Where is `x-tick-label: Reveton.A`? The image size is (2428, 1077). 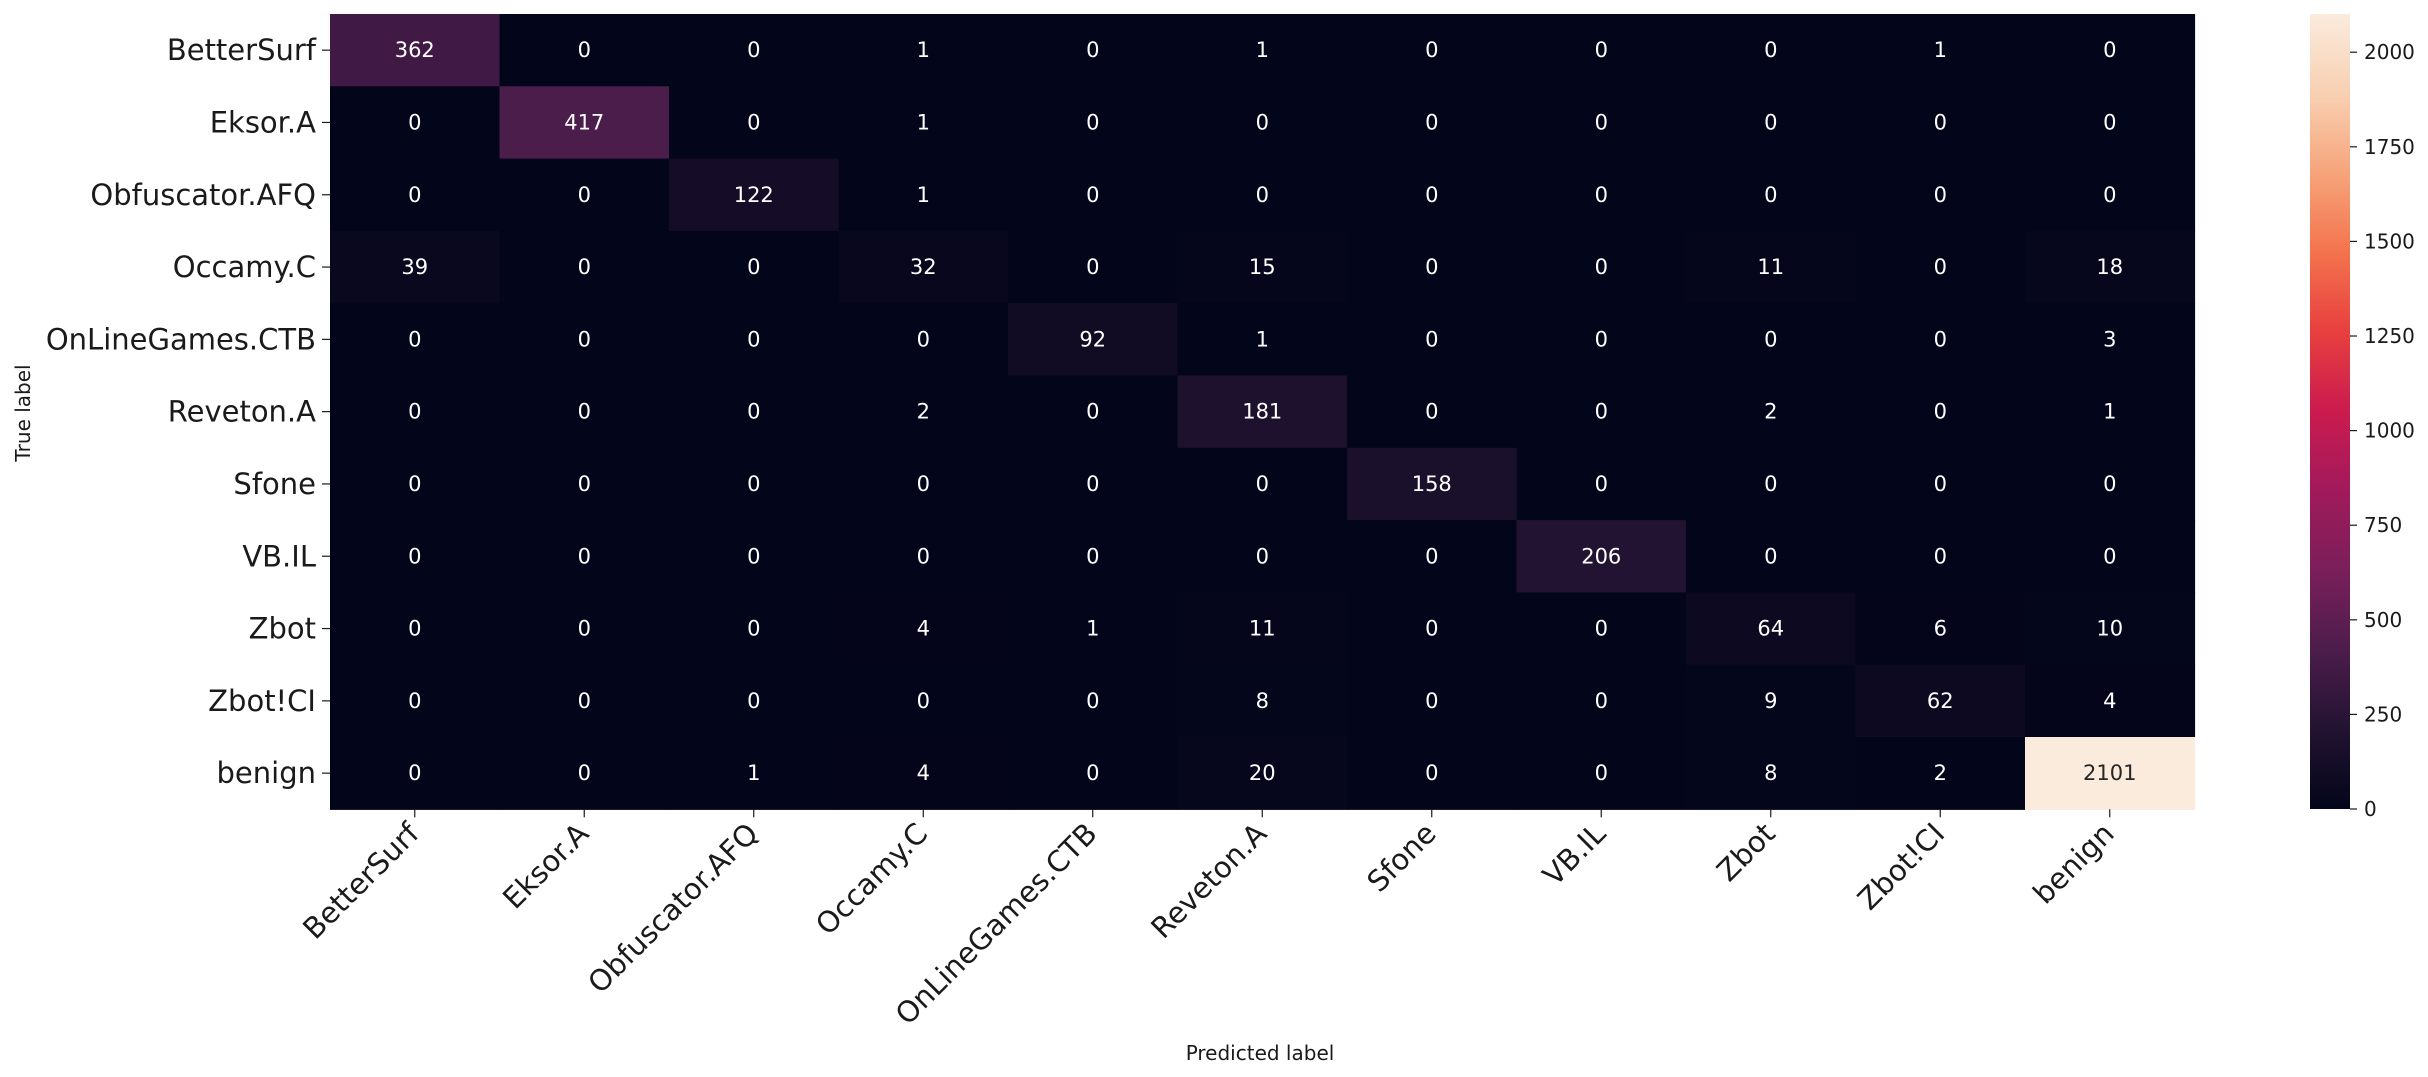
x-tick-label: Reveton.A is located at coordinates (1208, 880).